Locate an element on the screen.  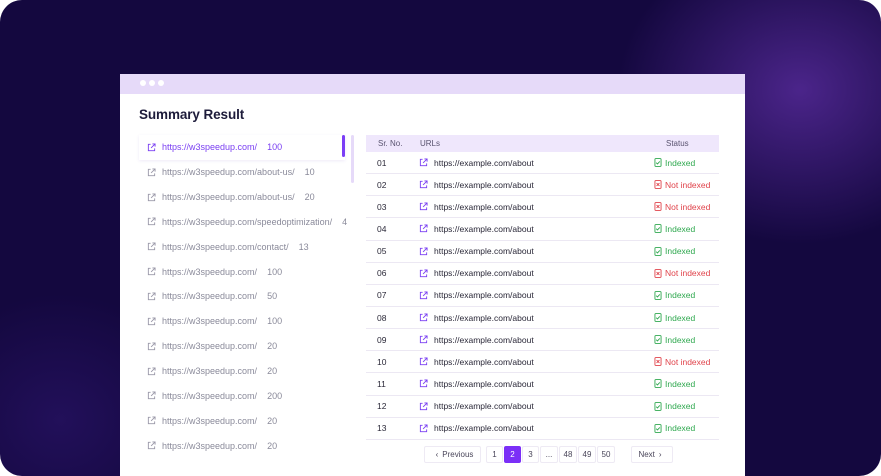
page-button: 2 is located at coordinates (512, 454).